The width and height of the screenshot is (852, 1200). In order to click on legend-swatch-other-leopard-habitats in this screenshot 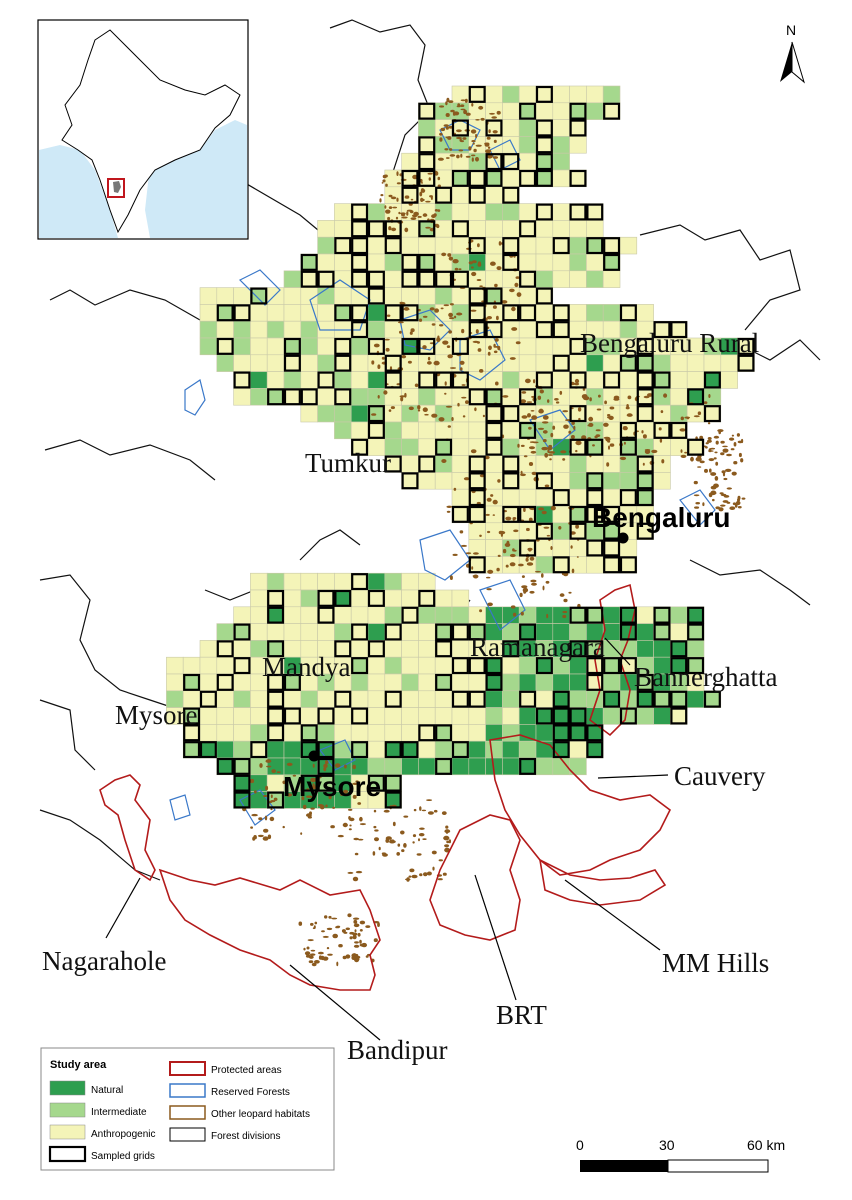, I will do `click(187, 1112)`.